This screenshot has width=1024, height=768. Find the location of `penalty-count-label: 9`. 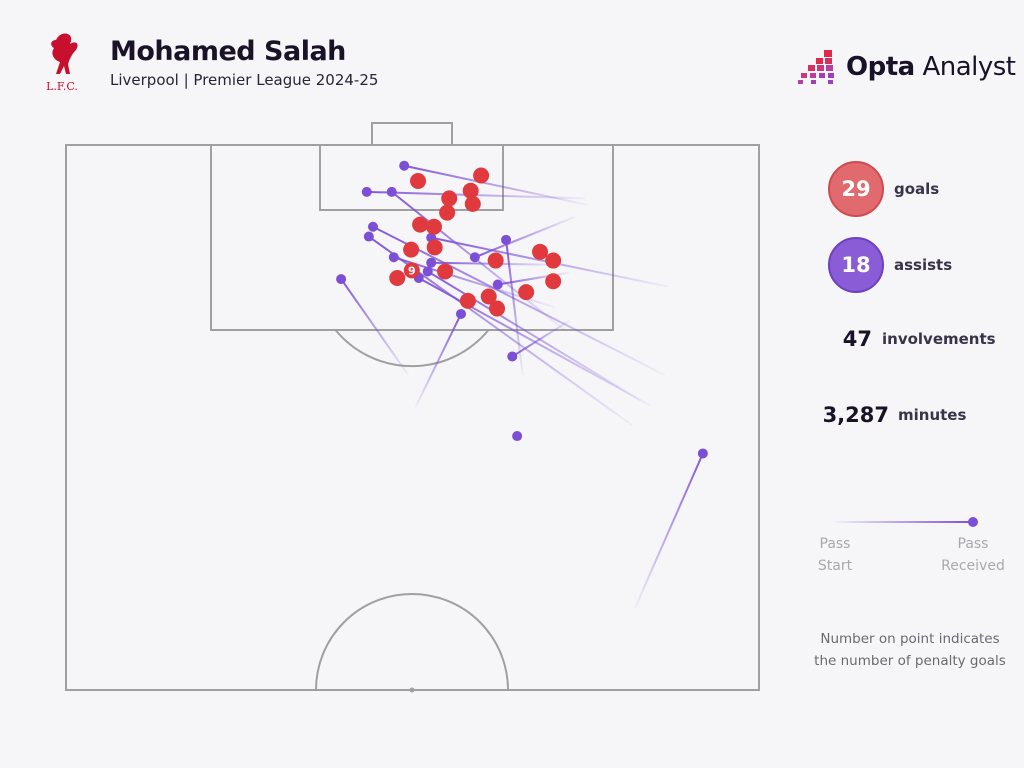

penalty-count-label: 9 is located at coordinates (412, 270).